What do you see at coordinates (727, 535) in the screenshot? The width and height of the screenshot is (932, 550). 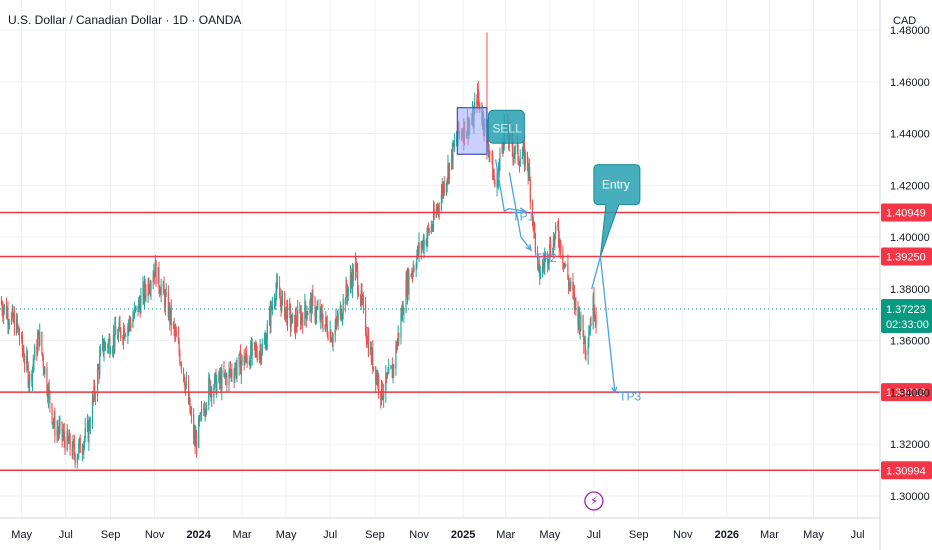 I see `x-tick-label: 2026` at bounding box center [727, 535].